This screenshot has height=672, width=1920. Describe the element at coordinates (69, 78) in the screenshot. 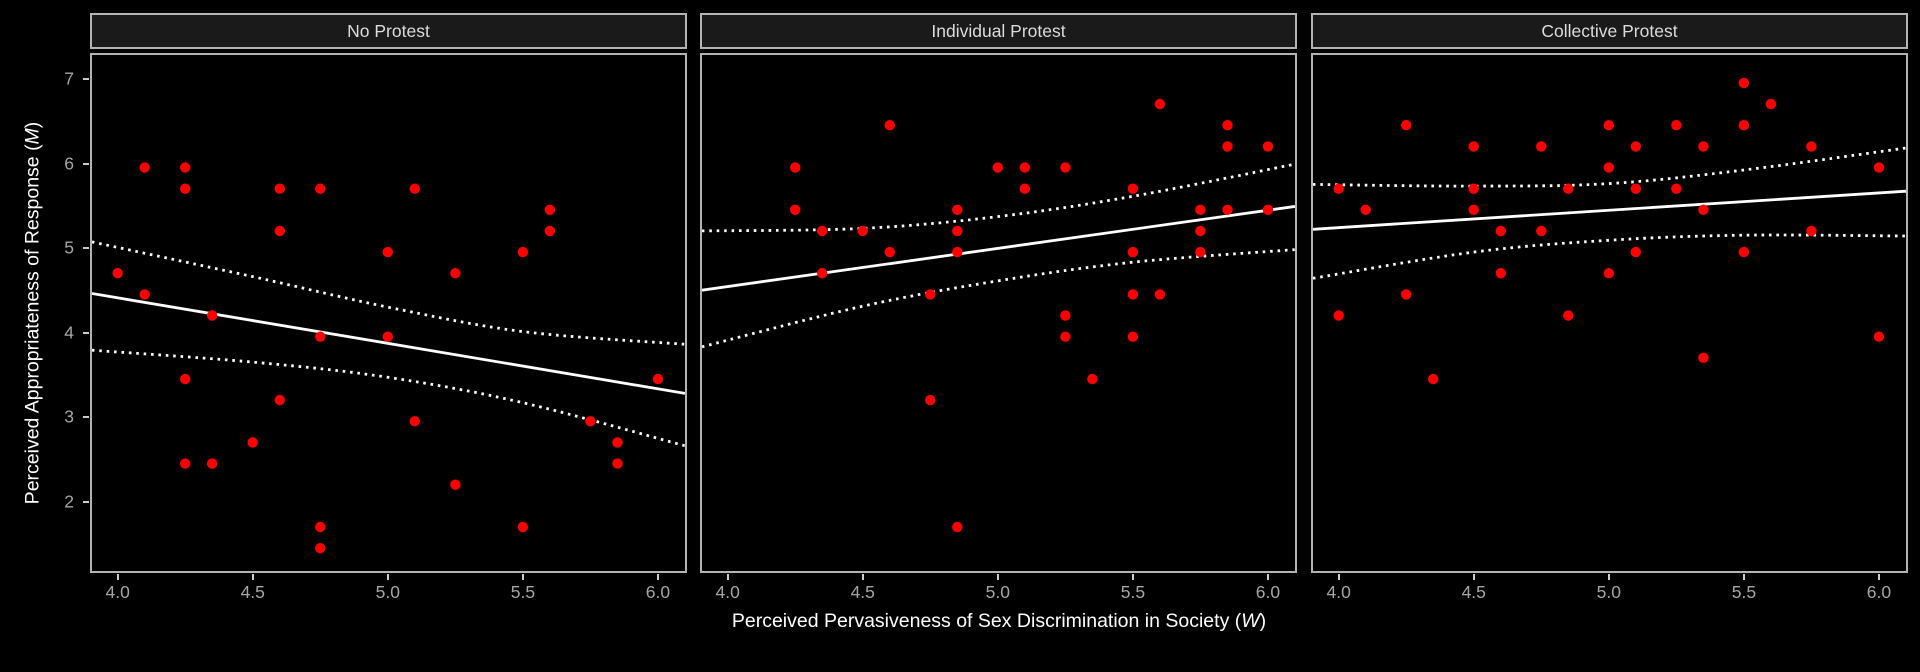

I see `y-axis-tick-label: 7` at that location.